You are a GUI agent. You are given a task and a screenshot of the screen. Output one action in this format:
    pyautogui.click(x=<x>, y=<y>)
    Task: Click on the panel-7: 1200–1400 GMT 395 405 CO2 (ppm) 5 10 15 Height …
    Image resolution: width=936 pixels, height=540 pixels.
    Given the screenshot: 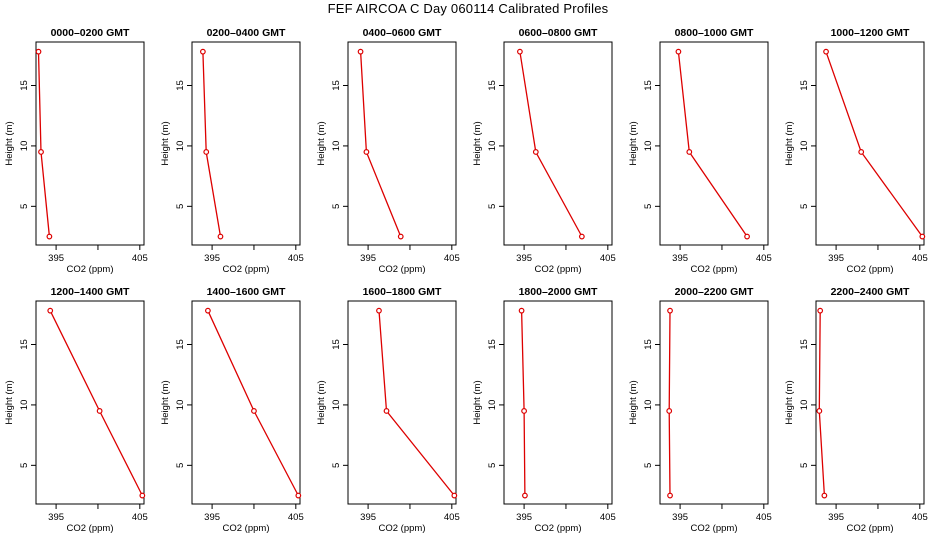 What is the action you would take?
    pyautogui.click(x=76, y=410)
    